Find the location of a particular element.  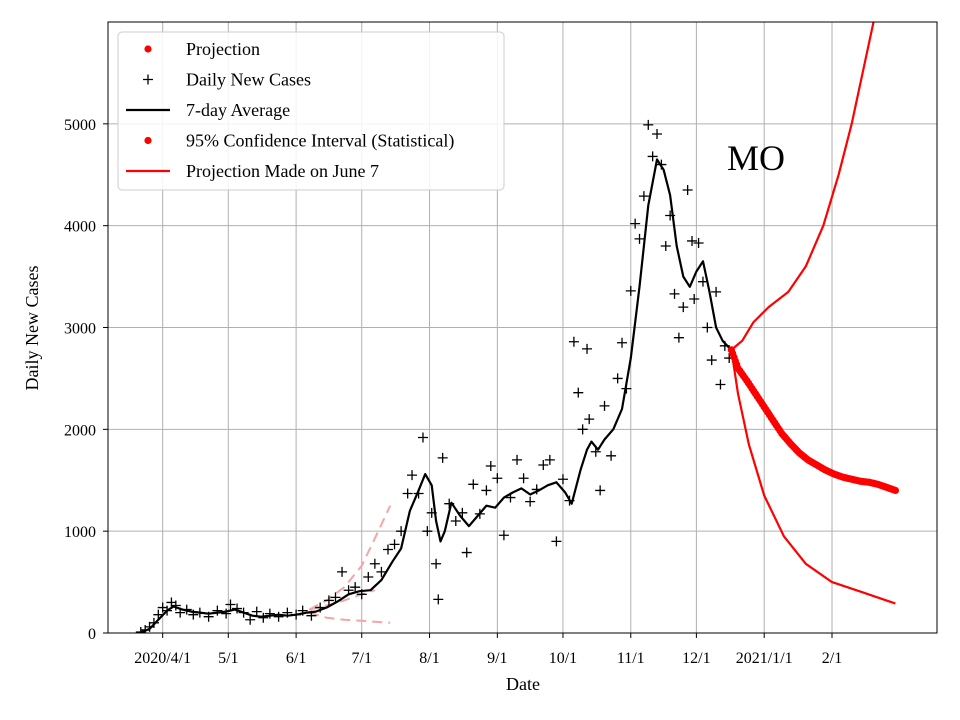

legend-box is located at coordinates (311, 111).